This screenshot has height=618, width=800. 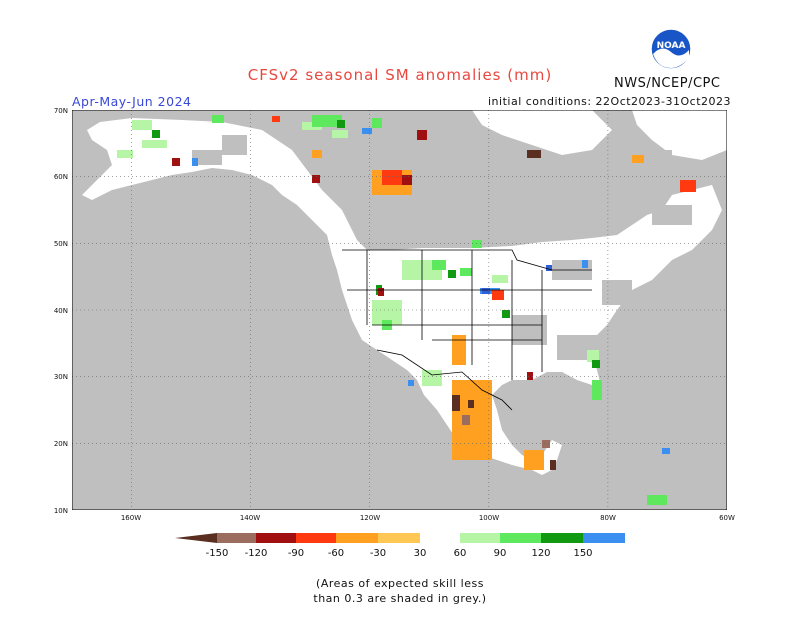 What do you see at coordinates (679, 135) in the screenshot?
I see `greenland` at bounding box center [679, 135].